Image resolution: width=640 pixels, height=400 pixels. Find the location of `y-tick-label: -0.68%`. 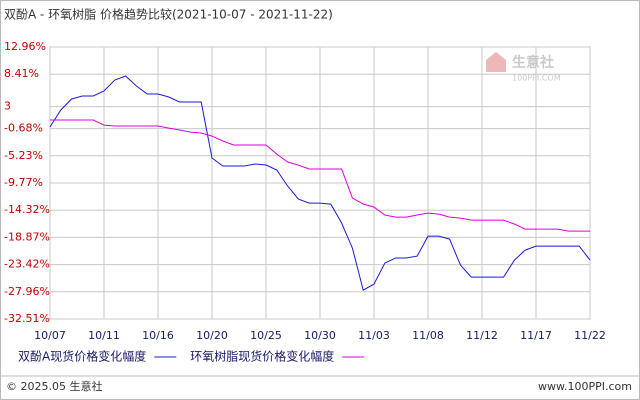

y-tick-label: -0.68% is located at coordinates (23, 128).